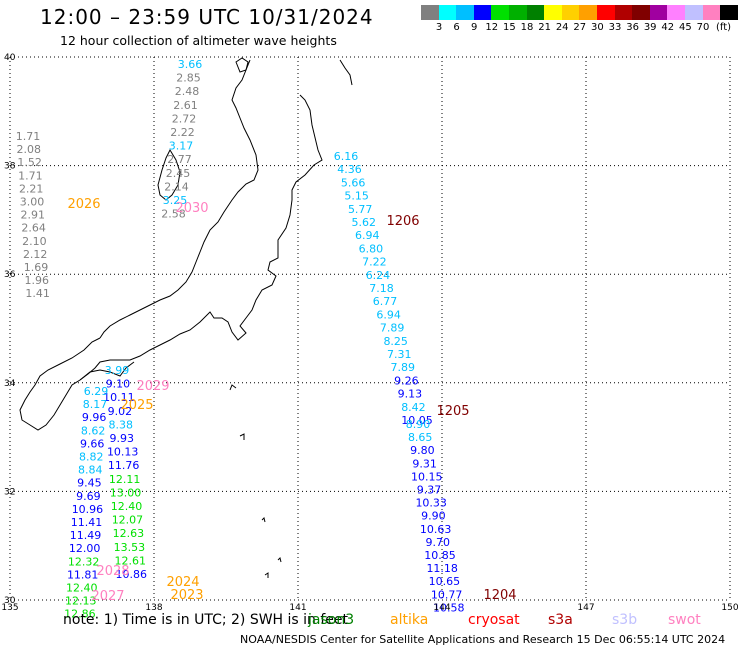 The width and height of the screenshot is (740, 650). I want to click on noto-peninsula, so click(169, 174).